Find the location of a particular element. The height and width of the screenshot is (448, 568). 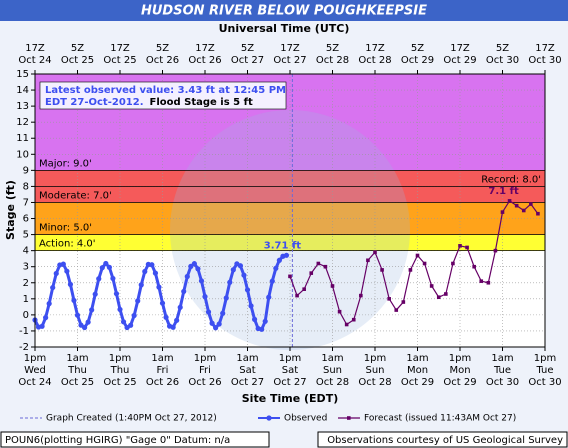

footer-box is located at coordinates (135, 439).